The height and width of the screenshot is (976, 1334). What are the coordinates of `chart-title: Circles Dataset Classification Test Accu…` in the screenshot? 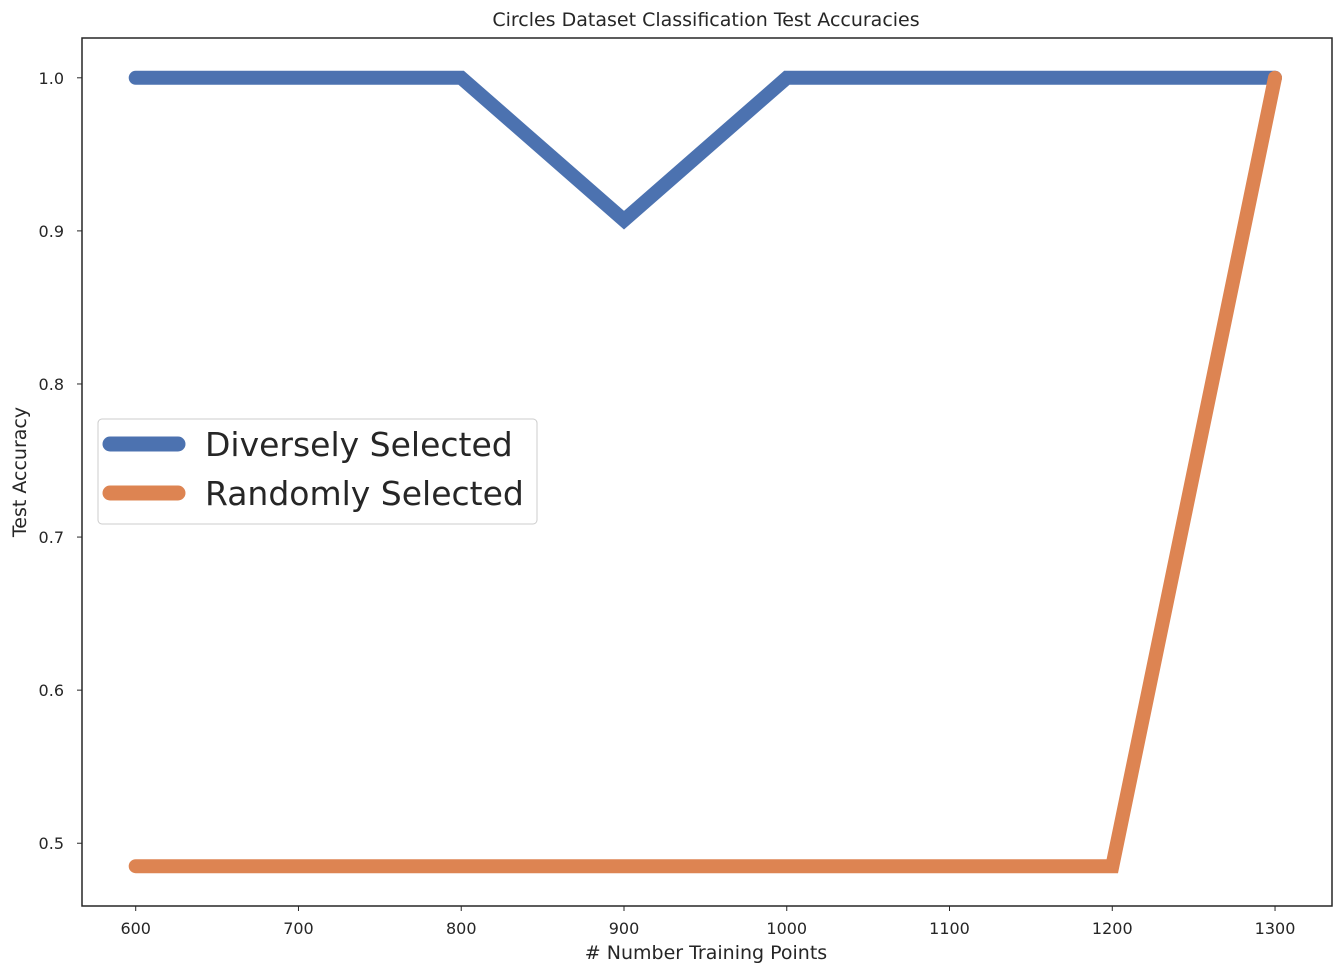 It's located at (705, 20).